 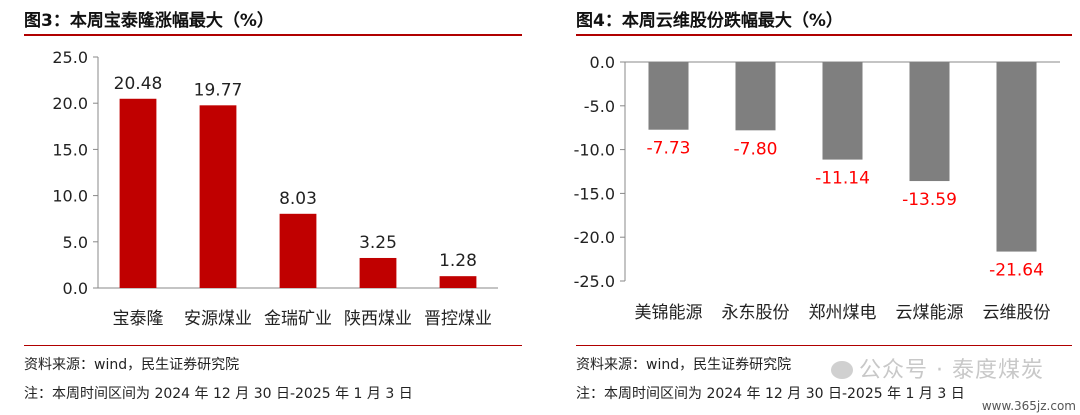 What do you see at coordinates (824, 35) in the screenshot?
I see `right-title-rule` at bounding box center [824, 35].